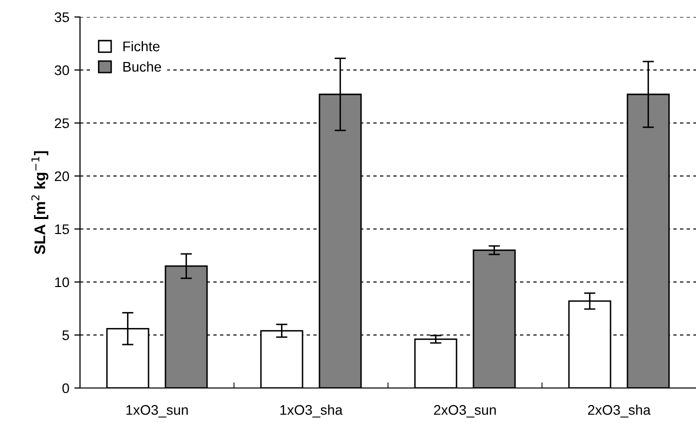 This screenshot has width=696, height=428. What do you see at coordinates (141, 46) in the screenshot?
I see `legend-label: Fichte` at bounding box center [141, 46].